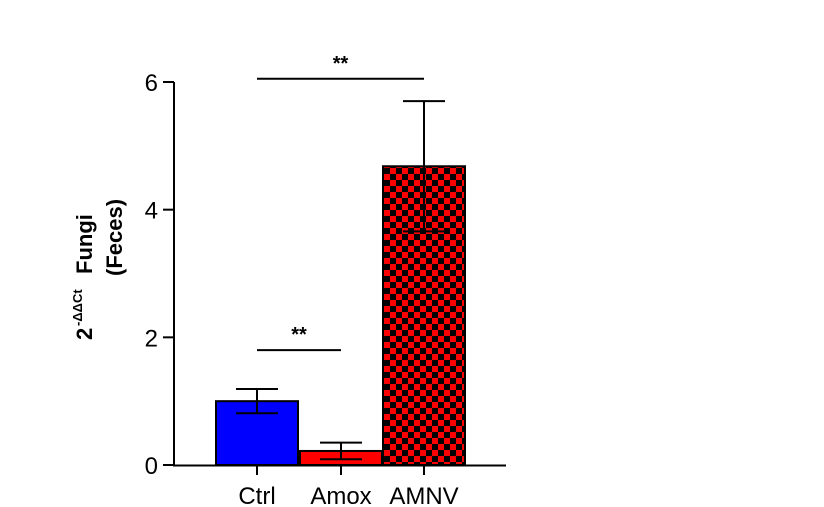 Image resolution: width=824 pixels, height=507 pixels. I want to click on ylabel-base: 2, so click(84, 334).